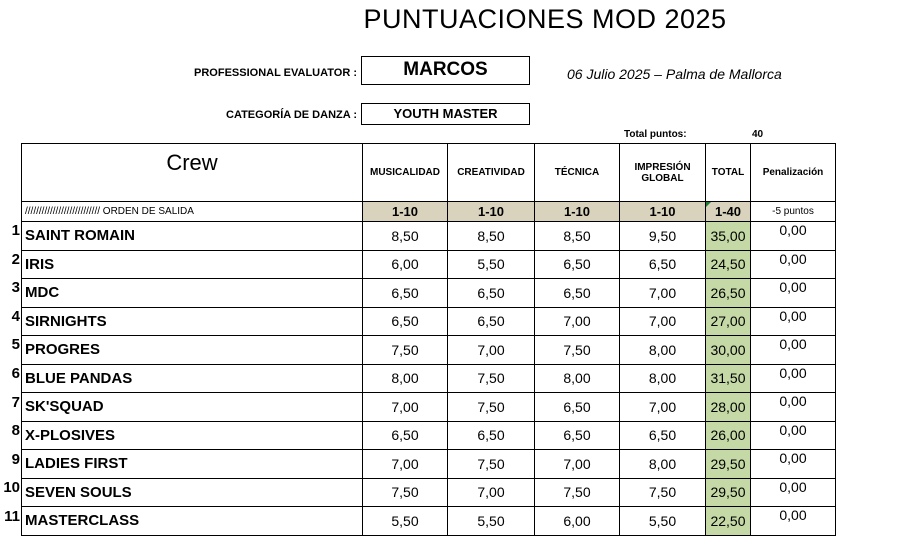 The width and height of the screenshot is (900, 554). I want to click on score-creatividad: 8,50, so click(491, 236).